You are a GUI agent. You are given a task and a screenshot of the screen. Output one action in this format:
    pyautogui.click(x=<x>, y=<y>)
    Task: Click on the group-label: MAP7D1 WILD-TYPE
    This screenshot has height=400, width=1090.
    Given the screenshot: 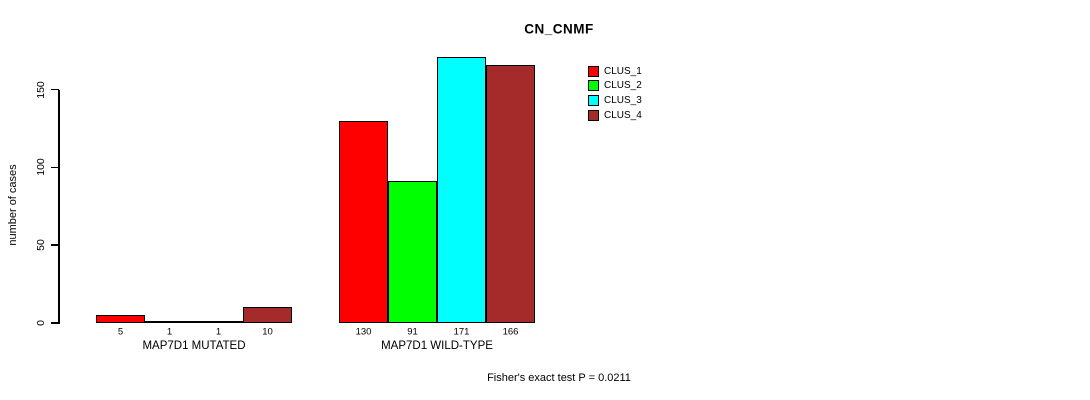 What is the action you would take?
    pyautogui.click(x=437, y=346)
    